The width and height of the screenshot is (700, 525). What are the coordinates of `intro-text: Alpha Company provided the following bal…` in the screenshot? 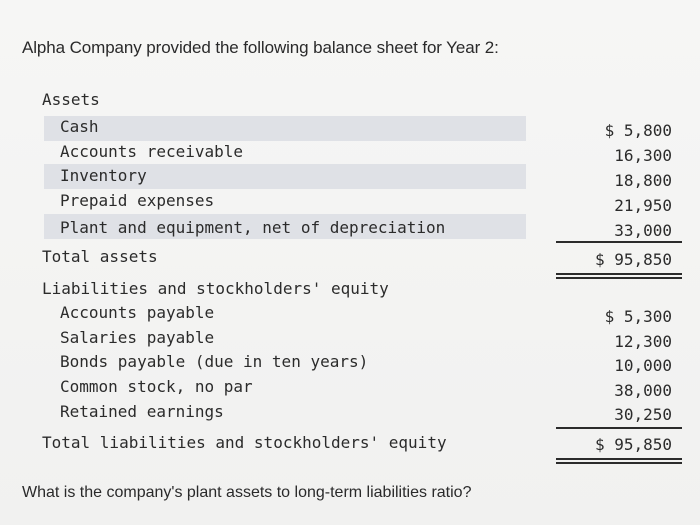 It's located at (260, 47).